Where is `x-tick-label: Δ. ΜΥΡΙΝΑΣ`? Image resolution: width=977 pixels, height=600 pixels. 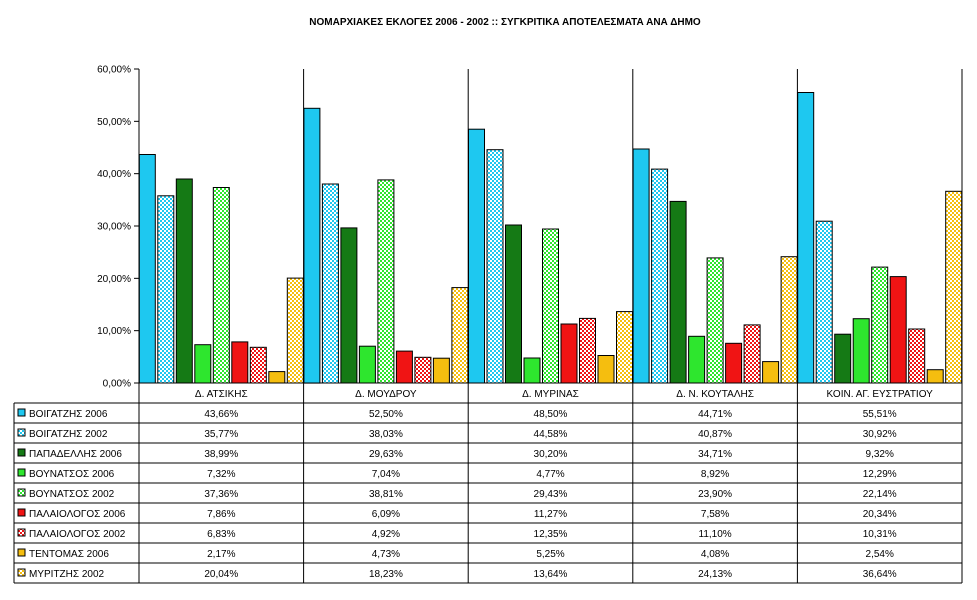
x-tick-label: Δ. ΜΥΡΙΝΑΣ is located at coordinates (550, 394).